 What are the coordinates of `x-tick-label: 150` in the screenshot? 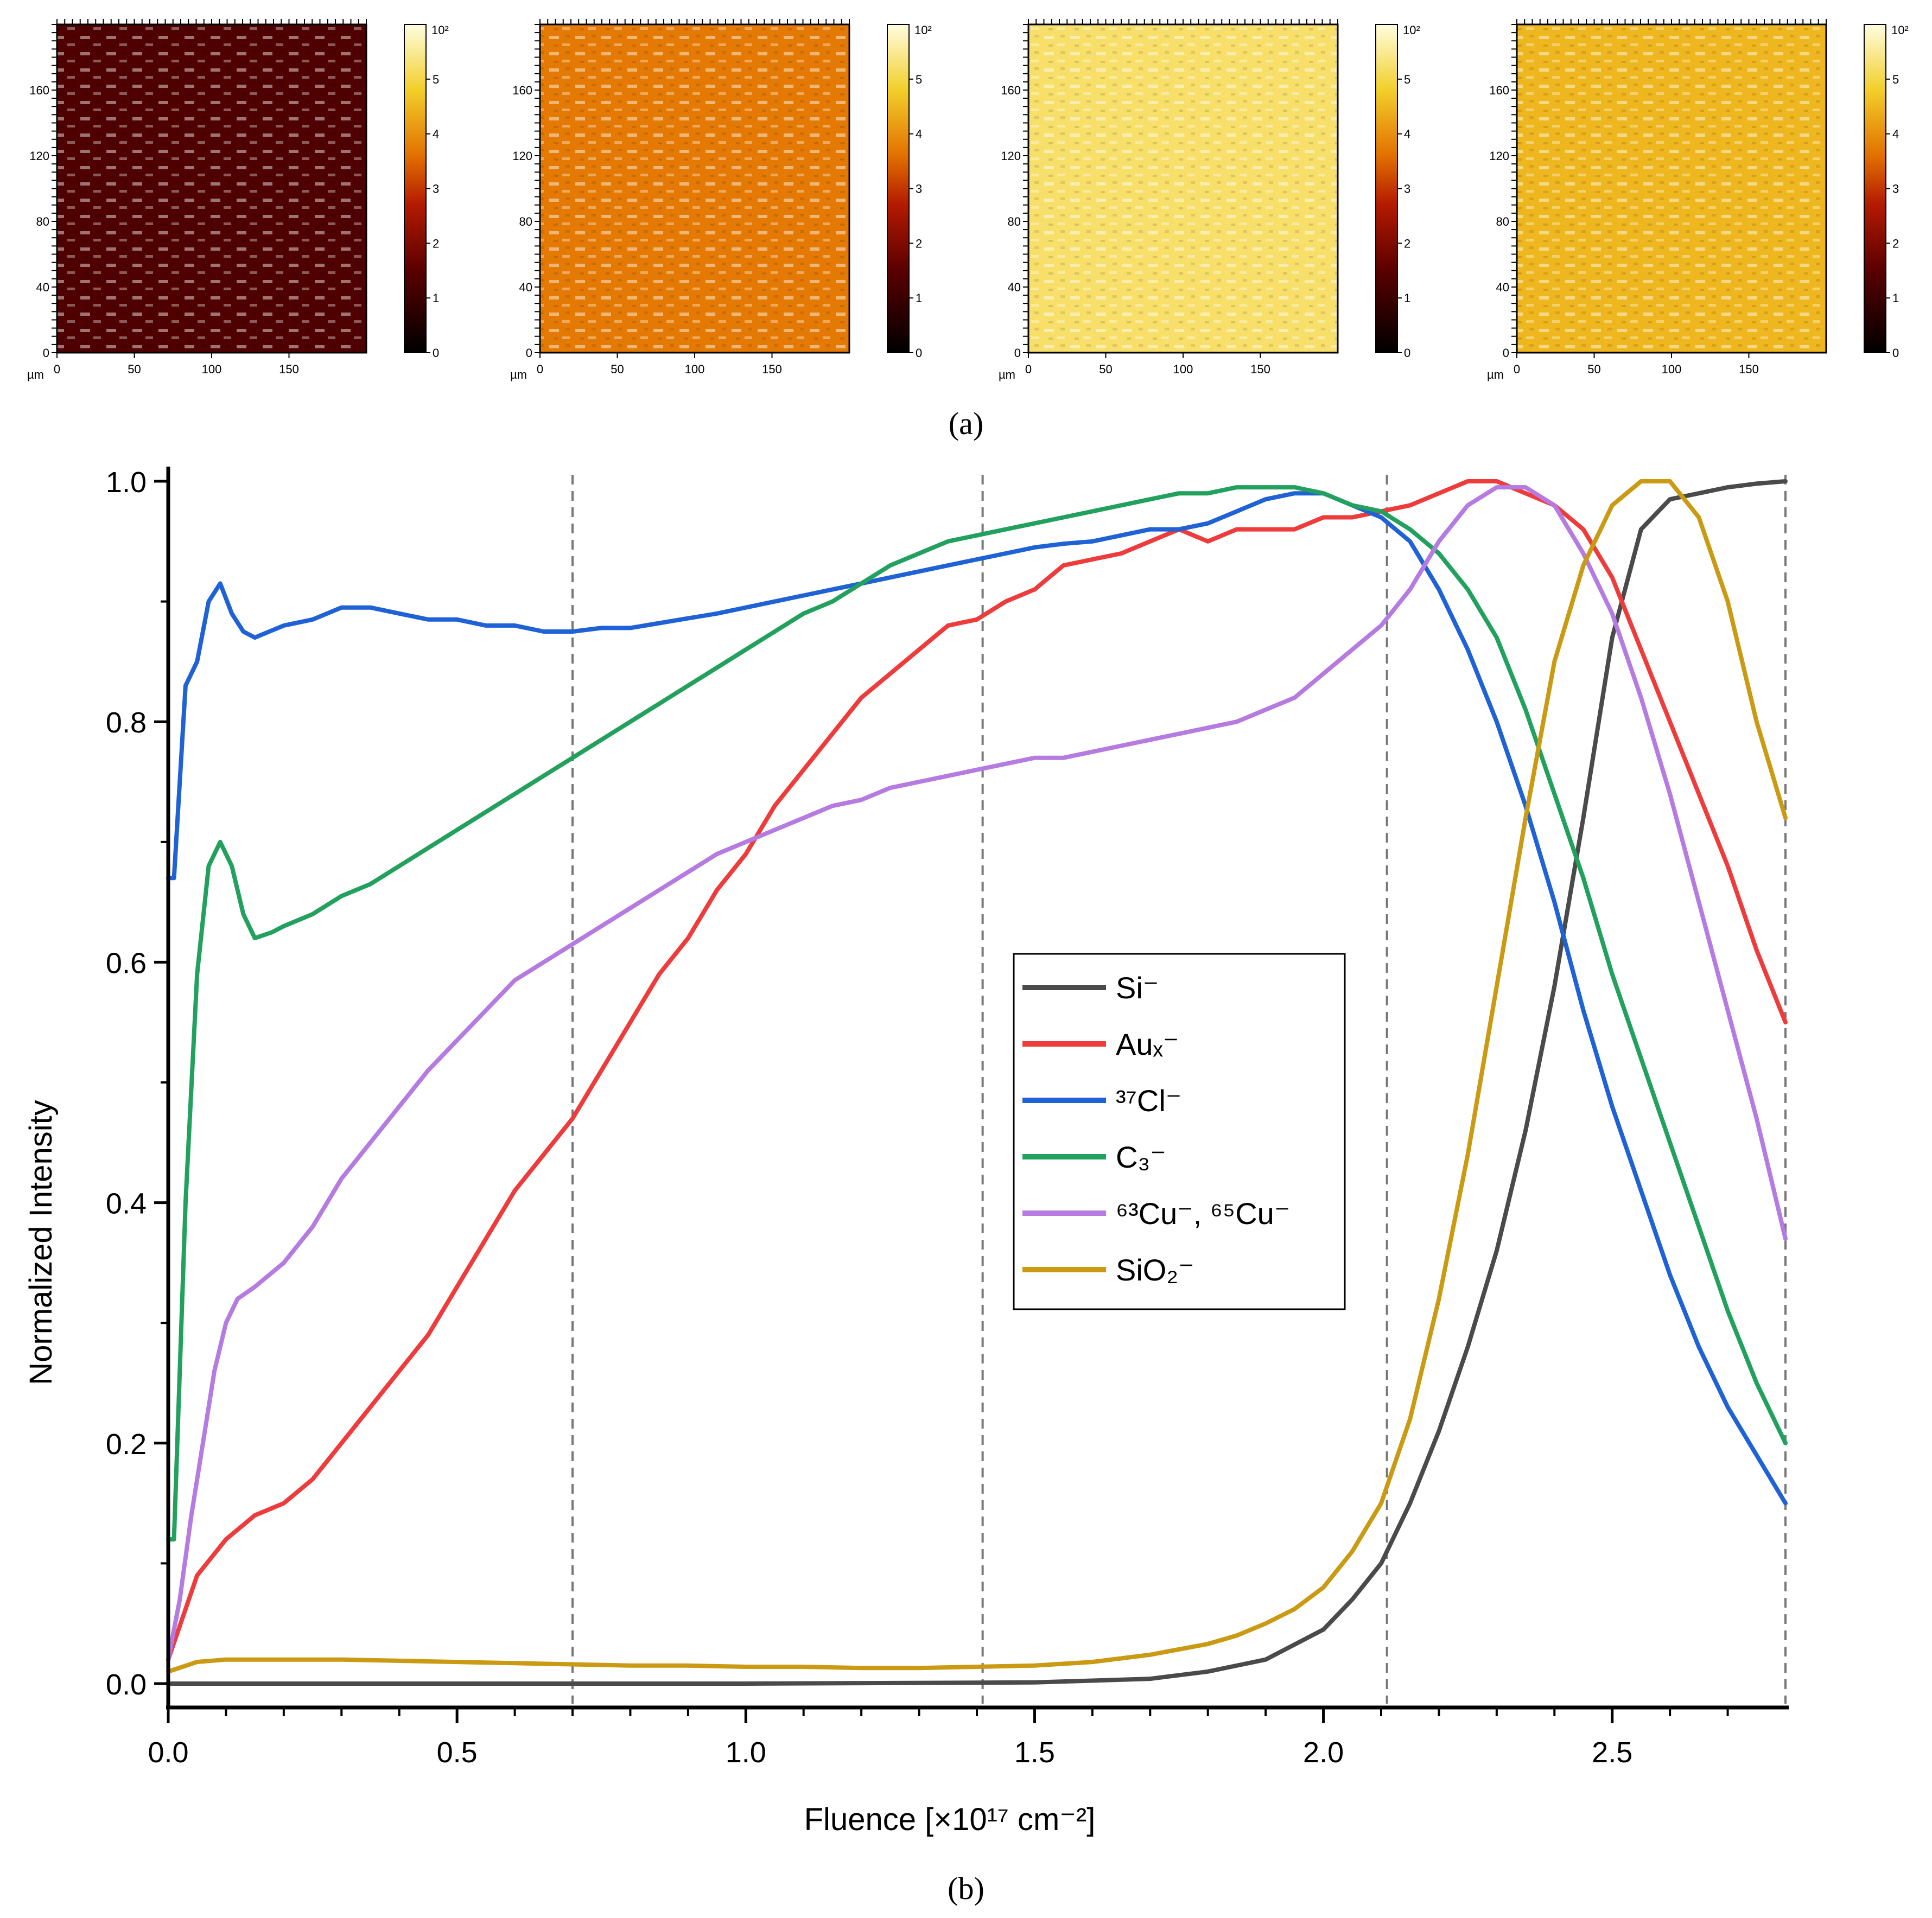 It's located at (1749, 369).